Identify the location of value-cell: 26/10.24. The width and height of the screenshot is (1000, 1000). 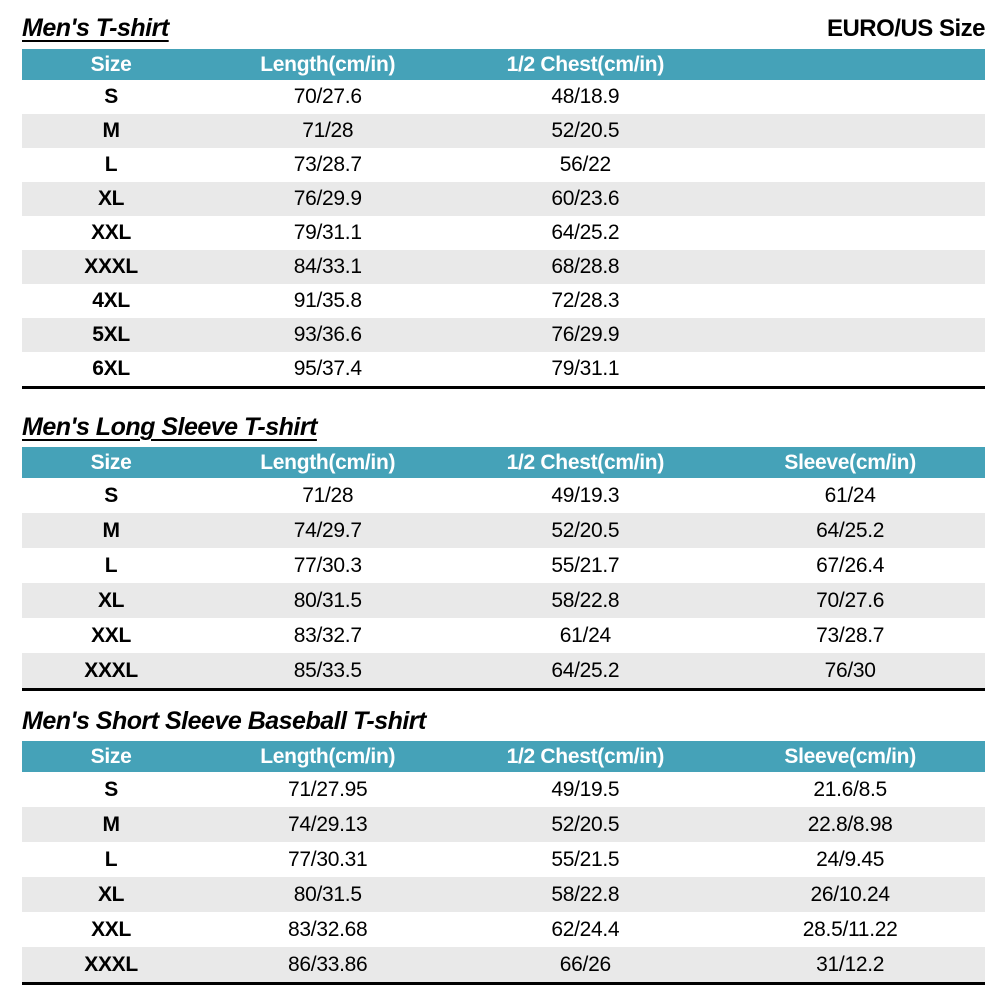
(850, 894).